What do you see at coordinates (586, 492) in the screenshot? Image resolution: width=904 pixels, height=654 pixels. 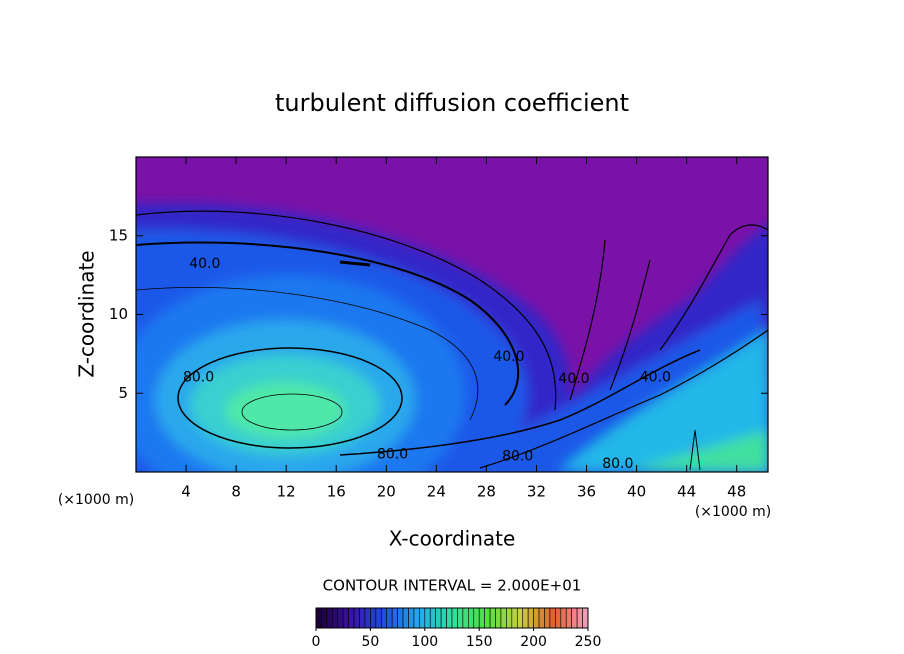 I see `x-tick-label: 36` at bounding box center [586, 492].